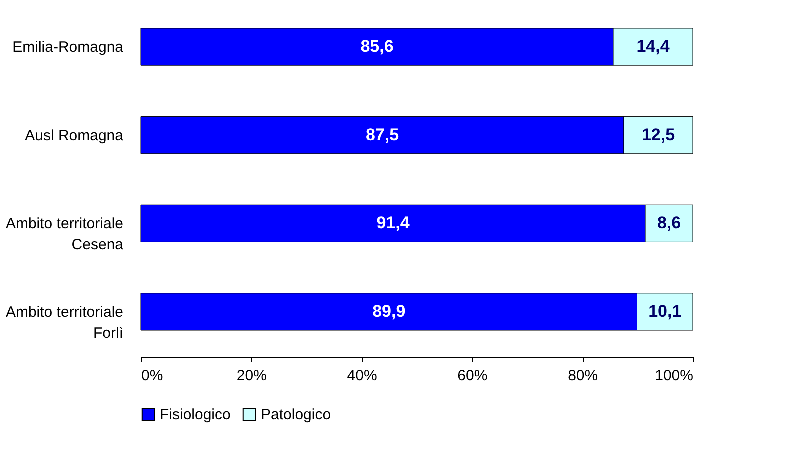 This screenshot has height=456, width=807. Describe the element at coordinates (153, 376) in the screenshot. I see `x-tick-label: 0%` at that location.